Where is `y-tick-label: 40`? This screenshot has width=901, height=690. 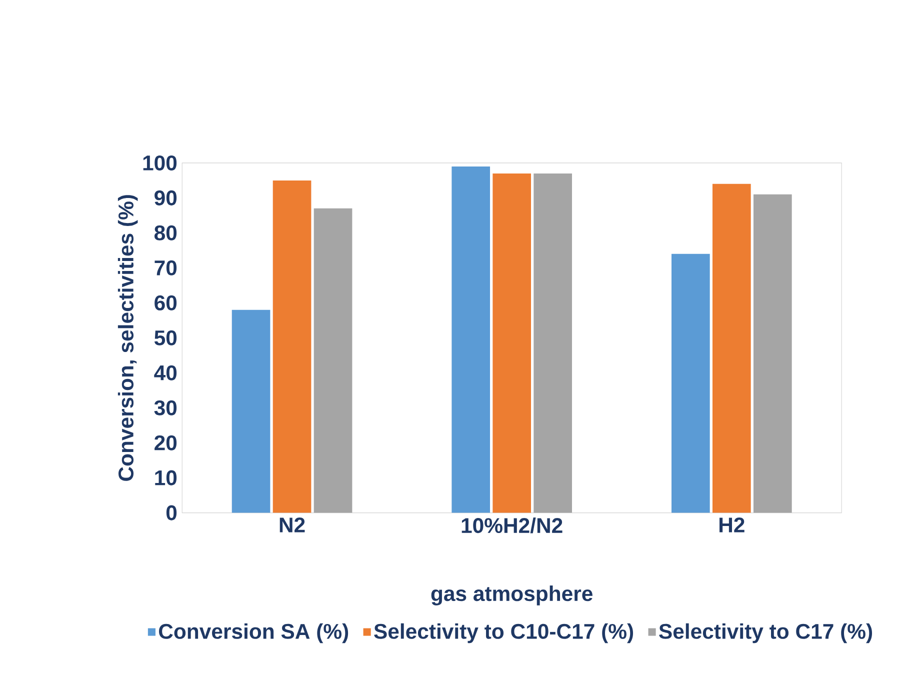 y-tick-label: 40 is located at coordinates (165, 372).